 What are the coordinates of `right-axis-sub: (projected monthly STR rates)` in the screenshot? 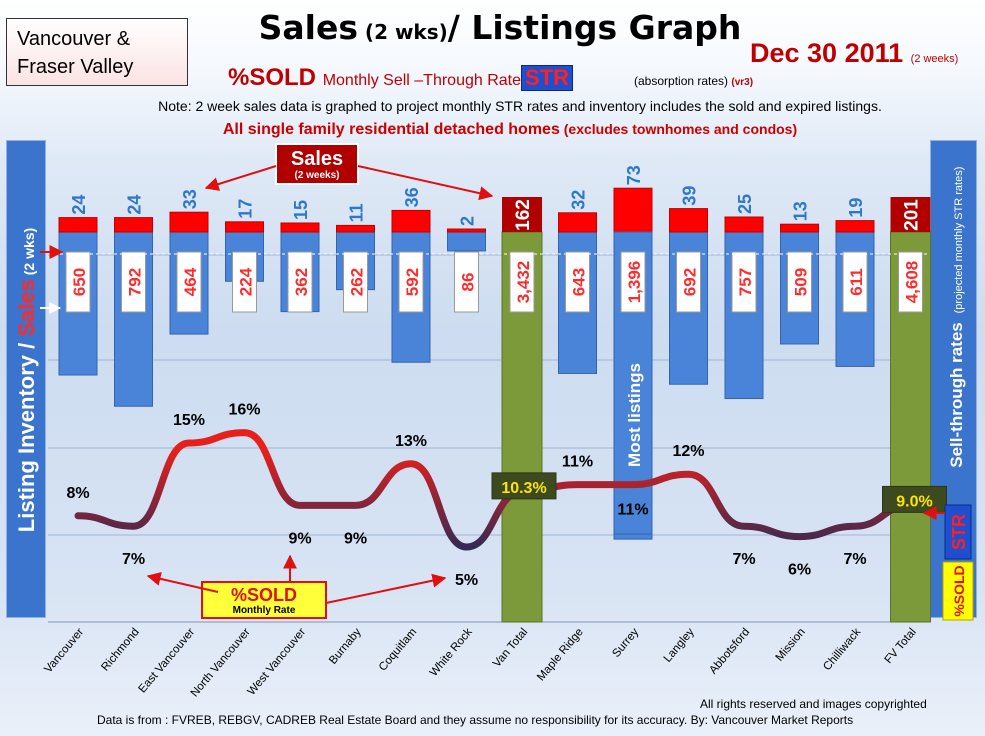 It's located at (959, 240).